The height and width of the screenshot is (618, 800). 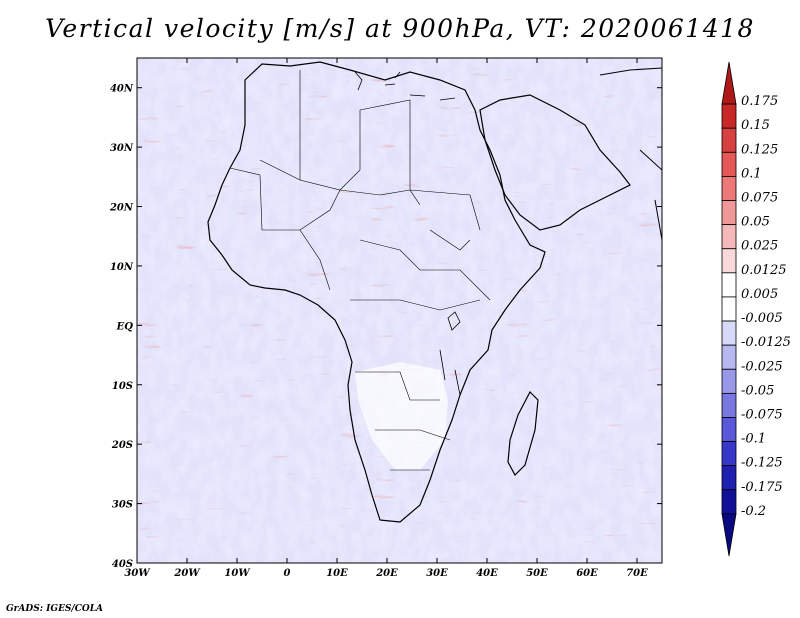 What do you see at coordinates (337, 573) in the screenshot?
I see `x-tick-label: 10E` at bounding box center [337, 573].